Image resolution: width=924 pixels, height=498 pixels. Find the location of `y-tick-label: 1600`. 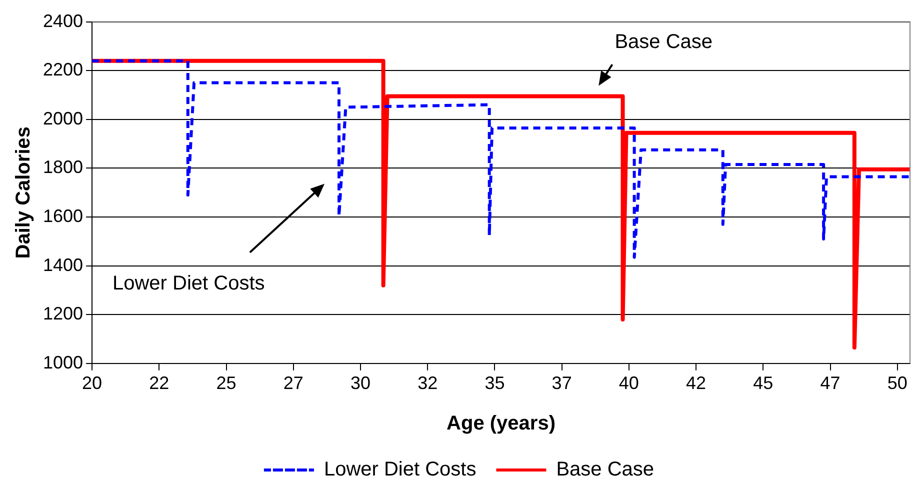

y-tick-label: 1600 is located at coordinates (63, 216).